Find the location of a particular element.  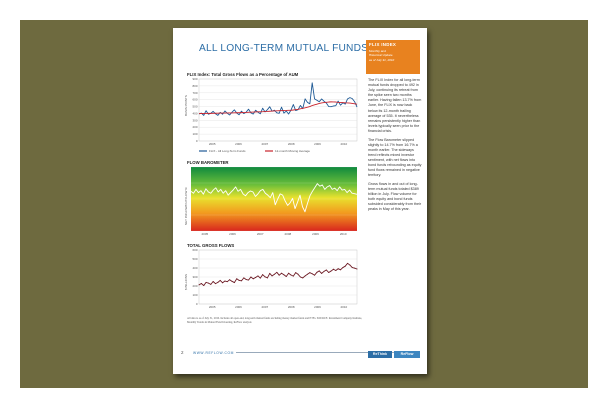

barometer-y-label: NET INFLOW/OUTFLOW % is located at coordinates (186, 206).